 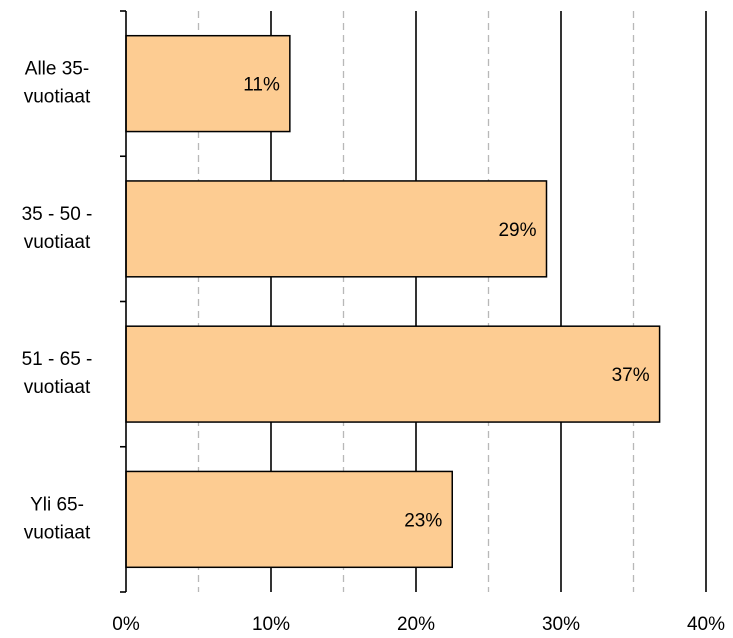 What do you see at coordinates (57, 242) in the screenshot?
I see `category-label-1-line-1: vuotiaat` at bounding box center [57, 242].